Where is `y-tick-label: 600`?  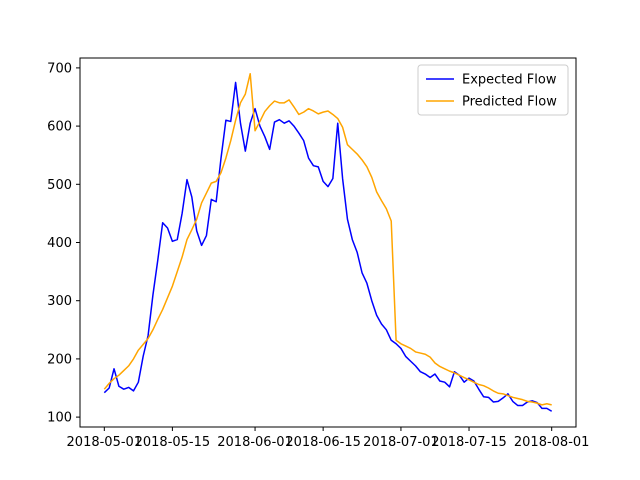 y-tick-label: 600 is located at coordinates (59, 127).